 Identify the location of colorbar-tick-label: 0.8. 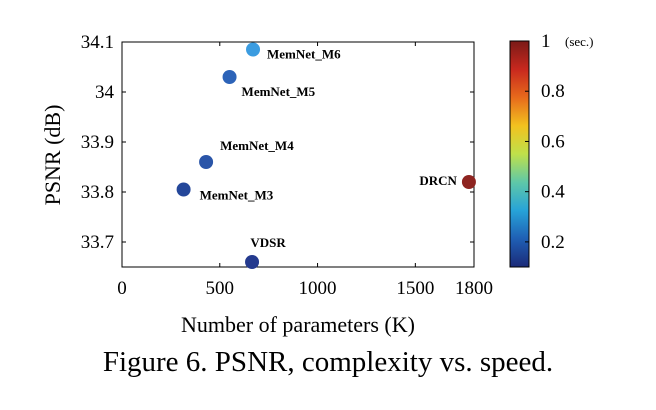
(553, 91).